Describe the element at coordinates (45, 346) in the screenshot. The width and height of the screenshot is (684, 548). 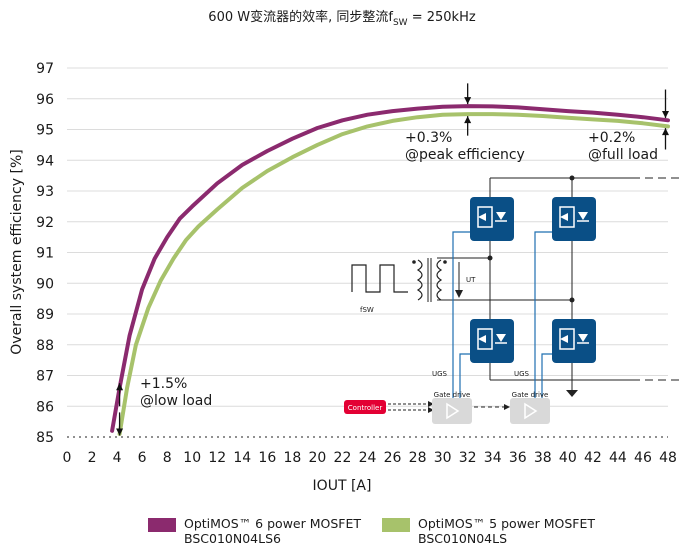
I see `y-tick-label: 88` at that location.